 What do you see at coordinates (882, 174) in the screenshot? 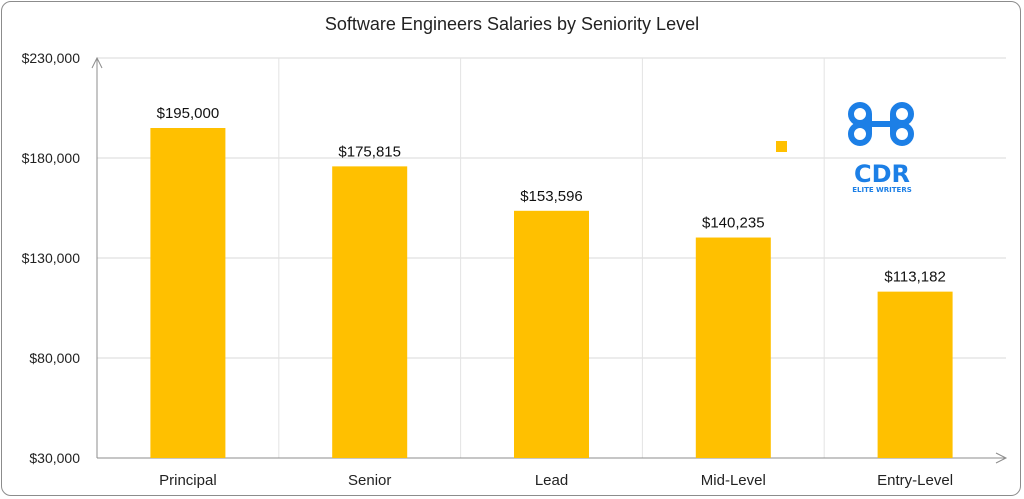
I see `logo-text: CDR` at bounding box center [882, 174].